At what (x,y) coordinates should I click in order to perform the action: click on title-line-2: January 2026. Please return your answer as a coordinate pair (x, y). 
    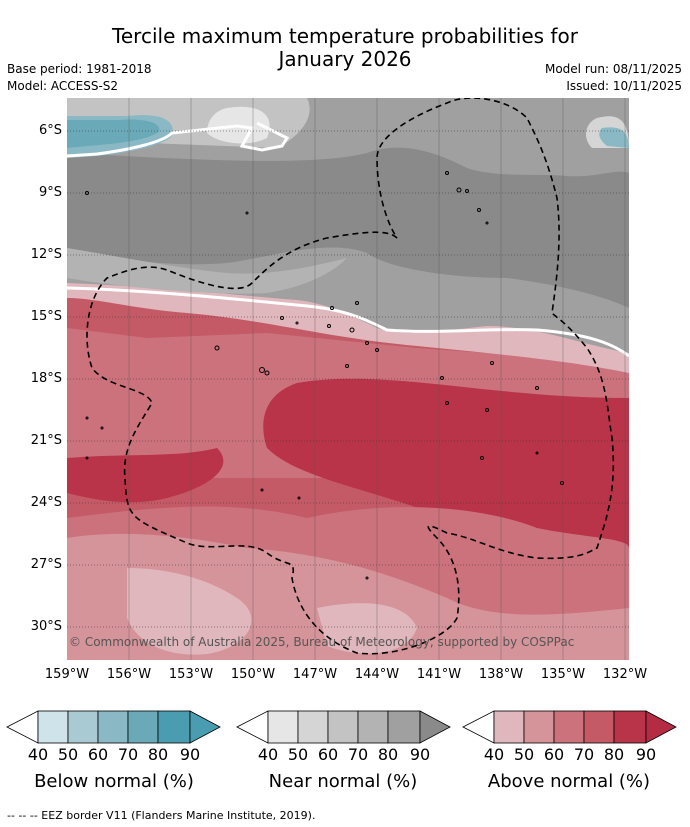
    Looking at the image, I should click on (345, 59).